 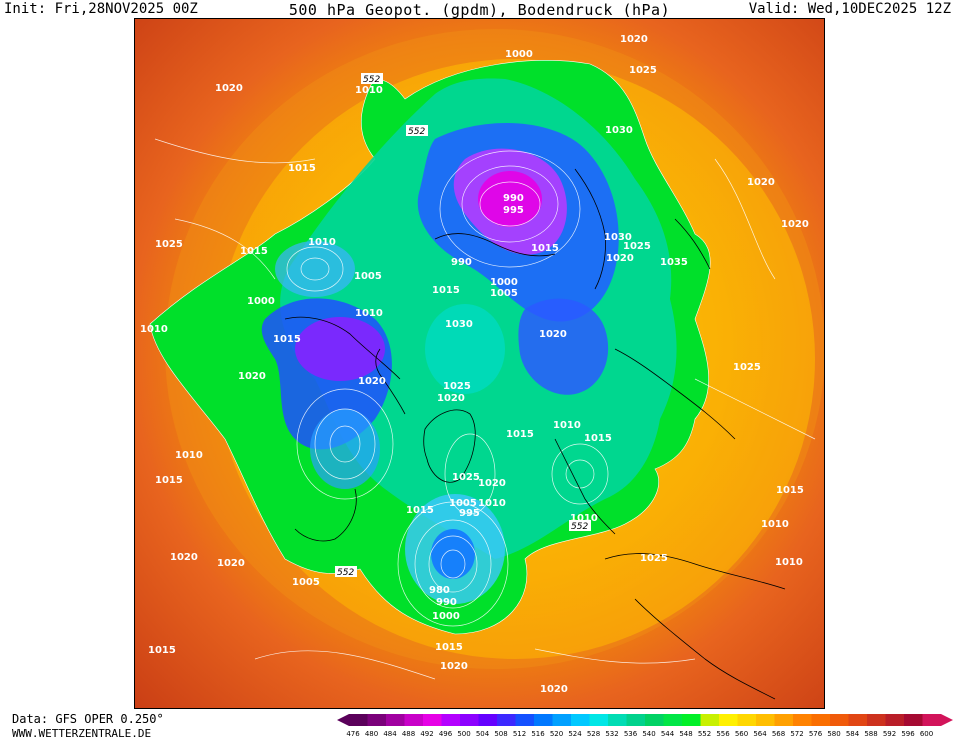 What do you see at coordinates (593, 734) in the screenshot?
I see `colorbar-tick-label: 528` at bounding box center [593, 734].